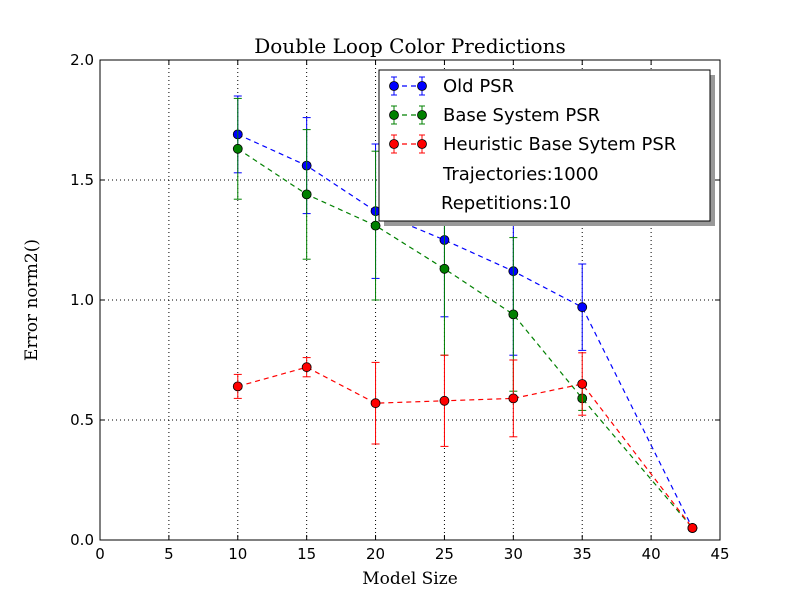 The width and height of the screenshot is (800, 600). Describe the element at coordinates (82, 420) in the screenshot. I see `y-tick-label: 0.5` at that location.